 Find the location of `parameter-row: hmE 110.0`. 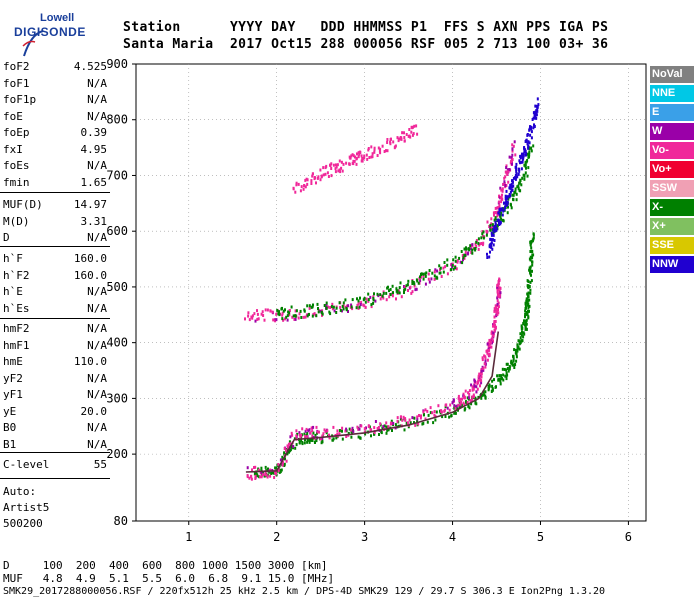

parameter-row: hmE 110.0 is located at coordinates (55, 363).